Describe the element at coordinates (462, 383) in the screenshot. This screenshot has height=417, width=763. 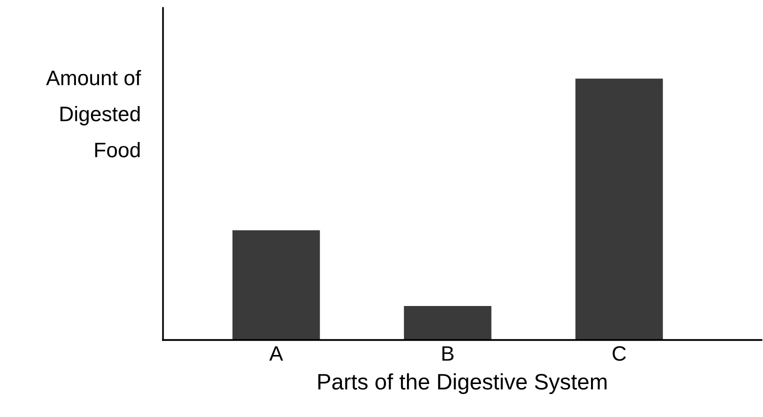
I see `x-axis-title: Parts of the Digestive System` at that location.